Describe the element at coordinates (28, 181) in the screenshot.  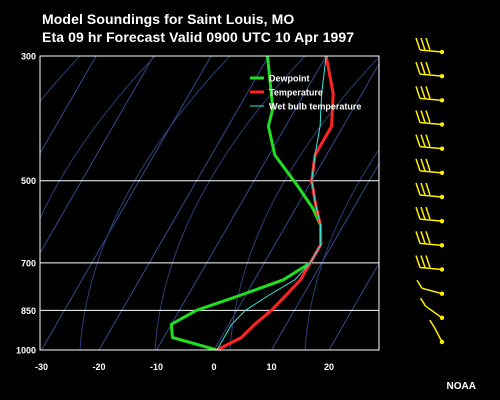
I see `y-tick-label: 500` at that location.